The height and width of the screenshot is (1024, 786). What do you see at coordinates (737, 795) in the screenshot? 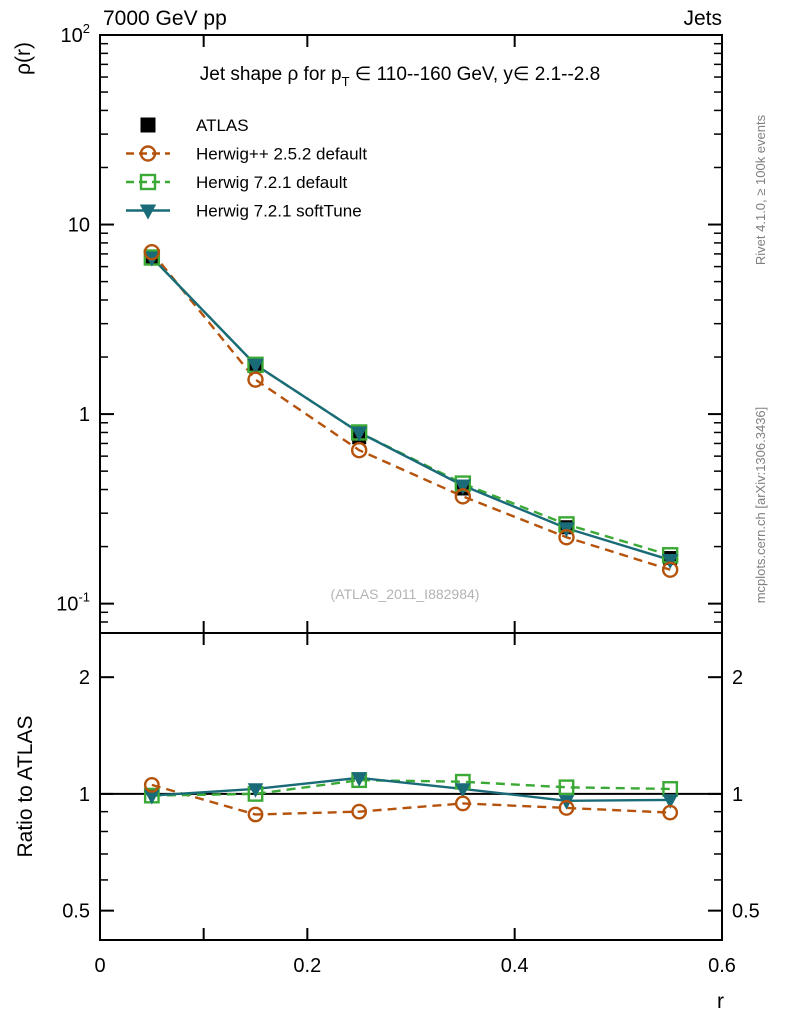
I see `ratio-ytick-label-right: 1` at bounding box center [737, 795].